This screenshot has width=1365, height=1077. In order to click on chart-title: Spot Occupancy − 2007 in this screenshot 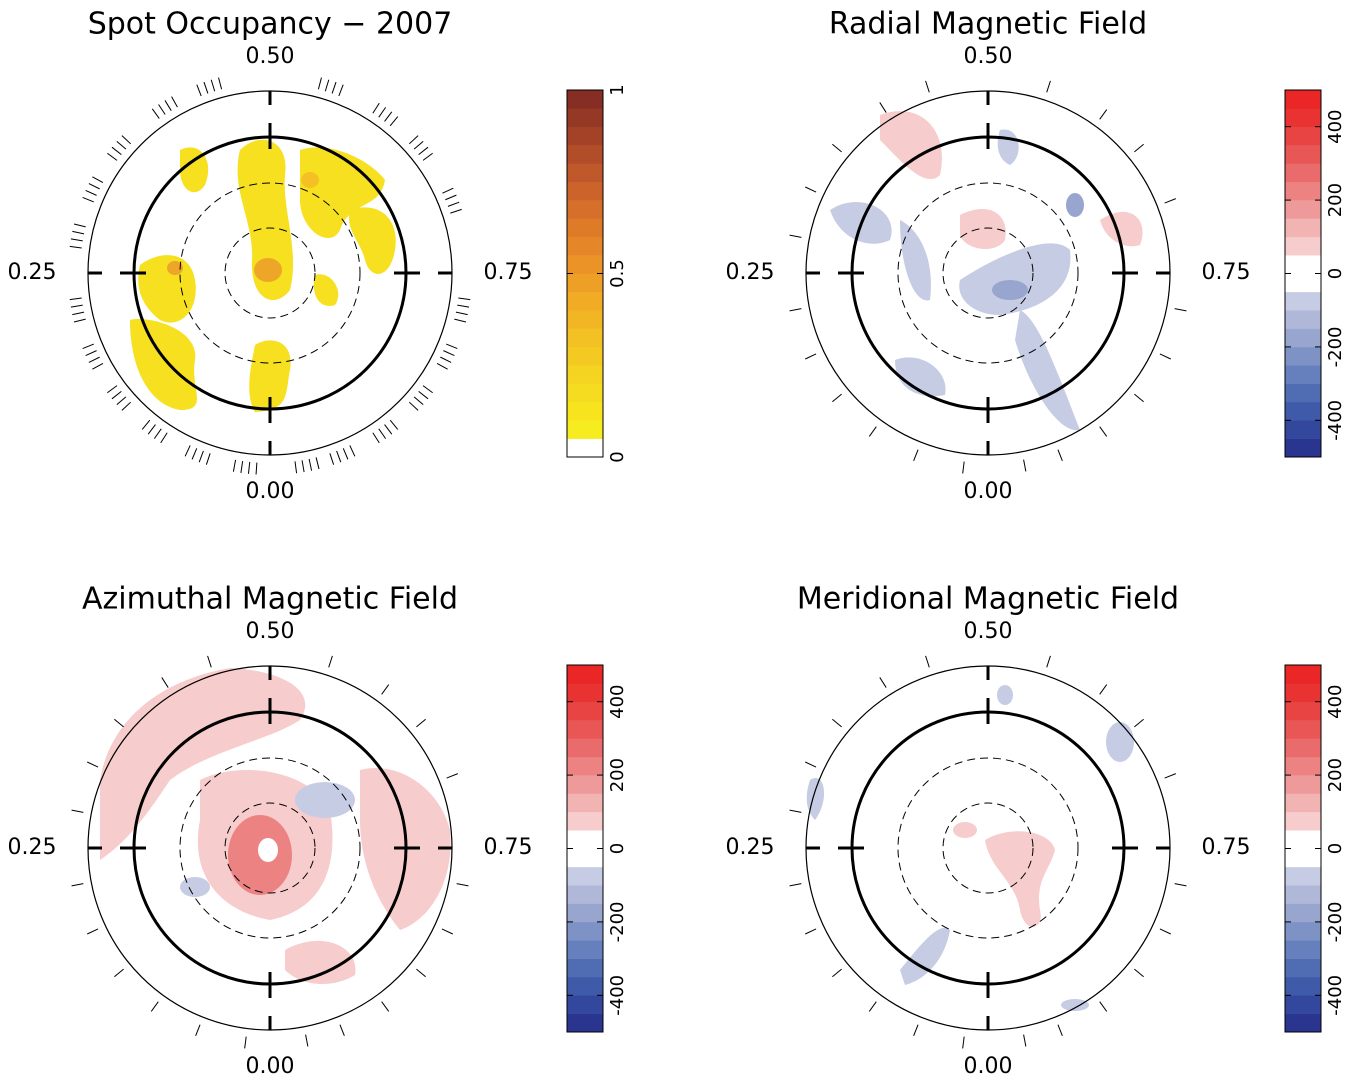, I will do `click(270, 24)`.